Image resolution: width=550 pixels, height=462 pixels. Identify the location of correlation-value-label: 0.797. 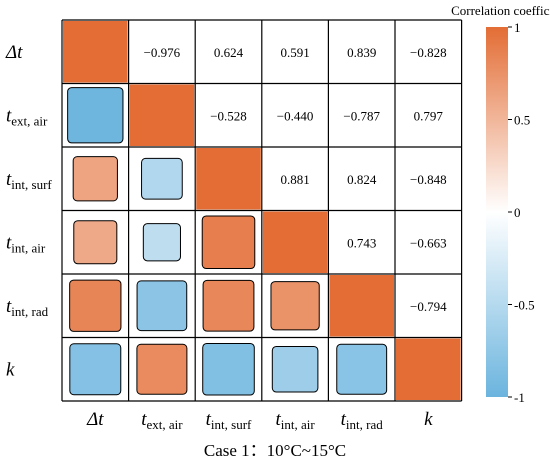
(429, 115).